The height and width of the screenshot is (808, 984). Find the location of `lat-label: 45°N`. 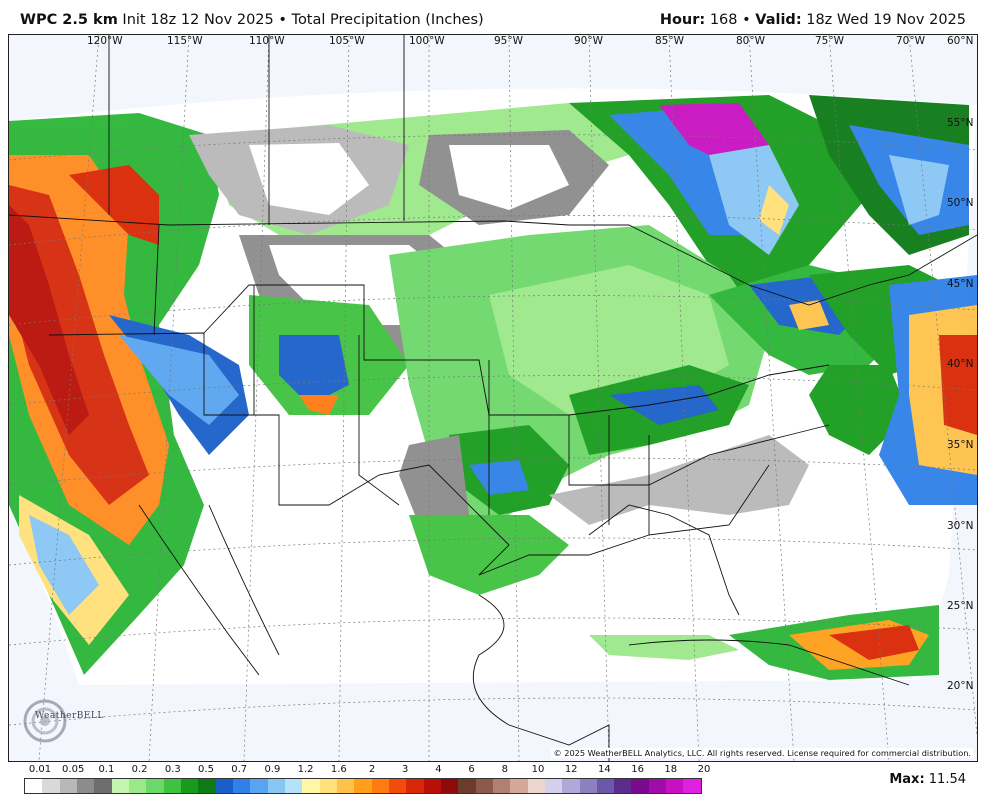

lat-label: 45°N is located at coordinates (960, 284).